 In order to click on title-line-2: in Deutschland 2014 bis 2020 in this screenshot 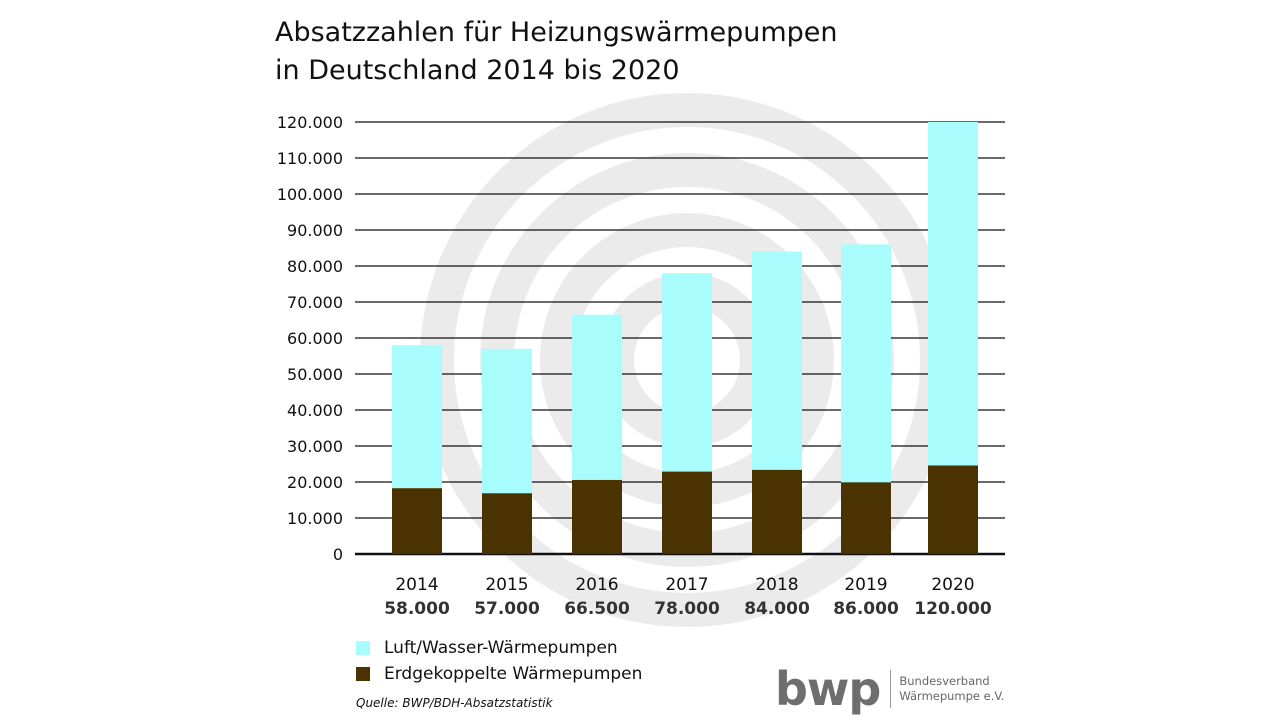, I will do `click(477, 70)`.